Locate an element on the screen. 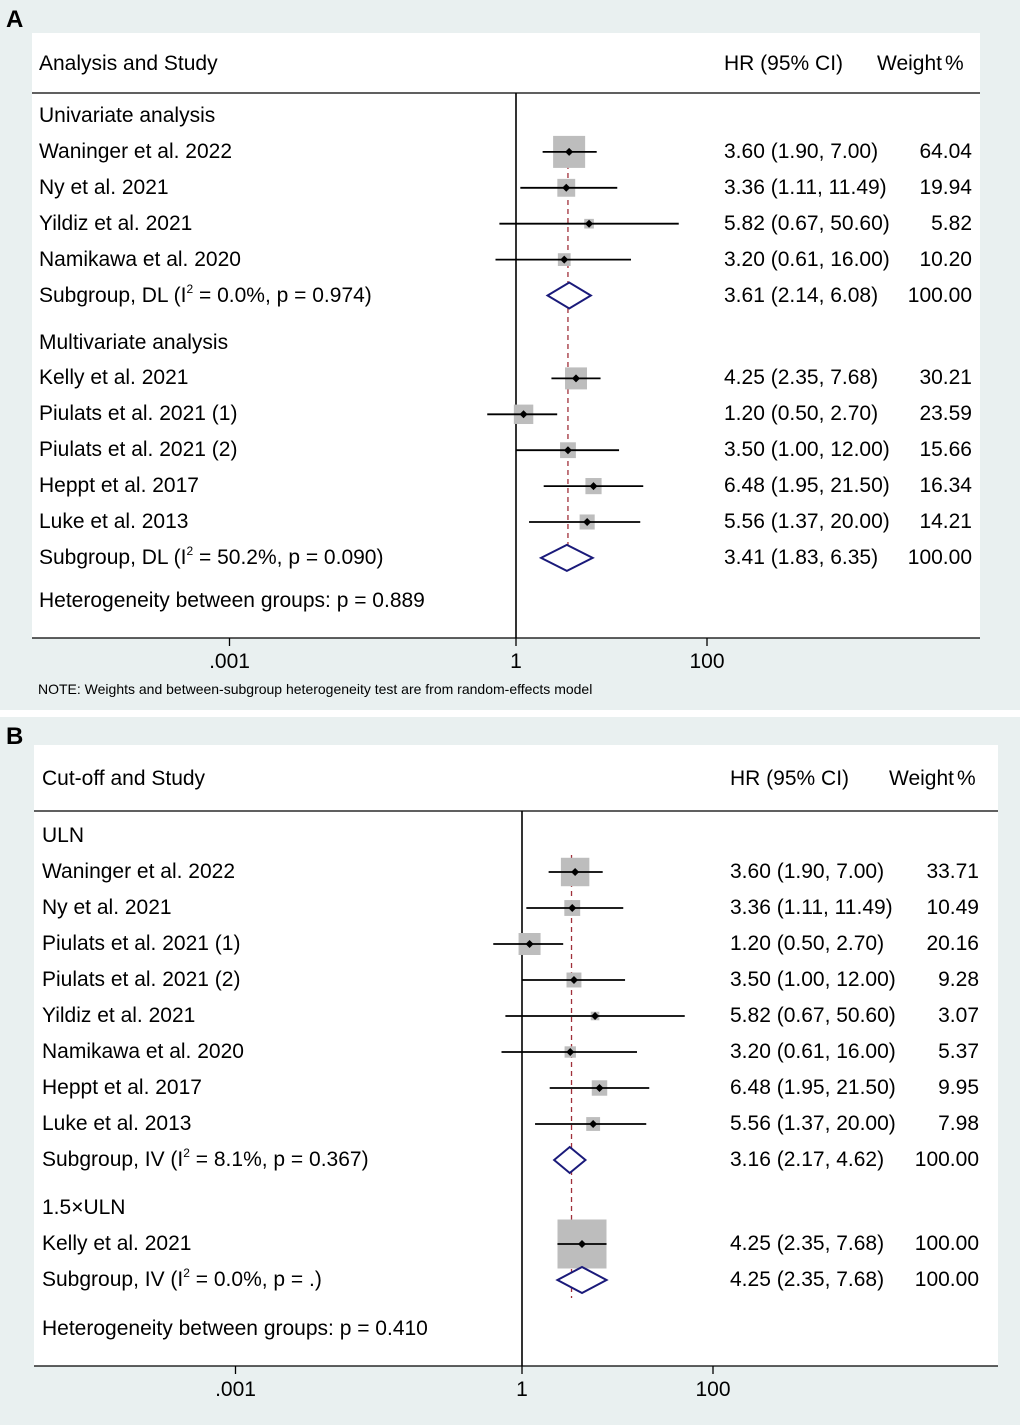 The width and height of the screenshot is (1020, 1425). header-study-column: Analysis and Study is located at coordinates (128, 63).